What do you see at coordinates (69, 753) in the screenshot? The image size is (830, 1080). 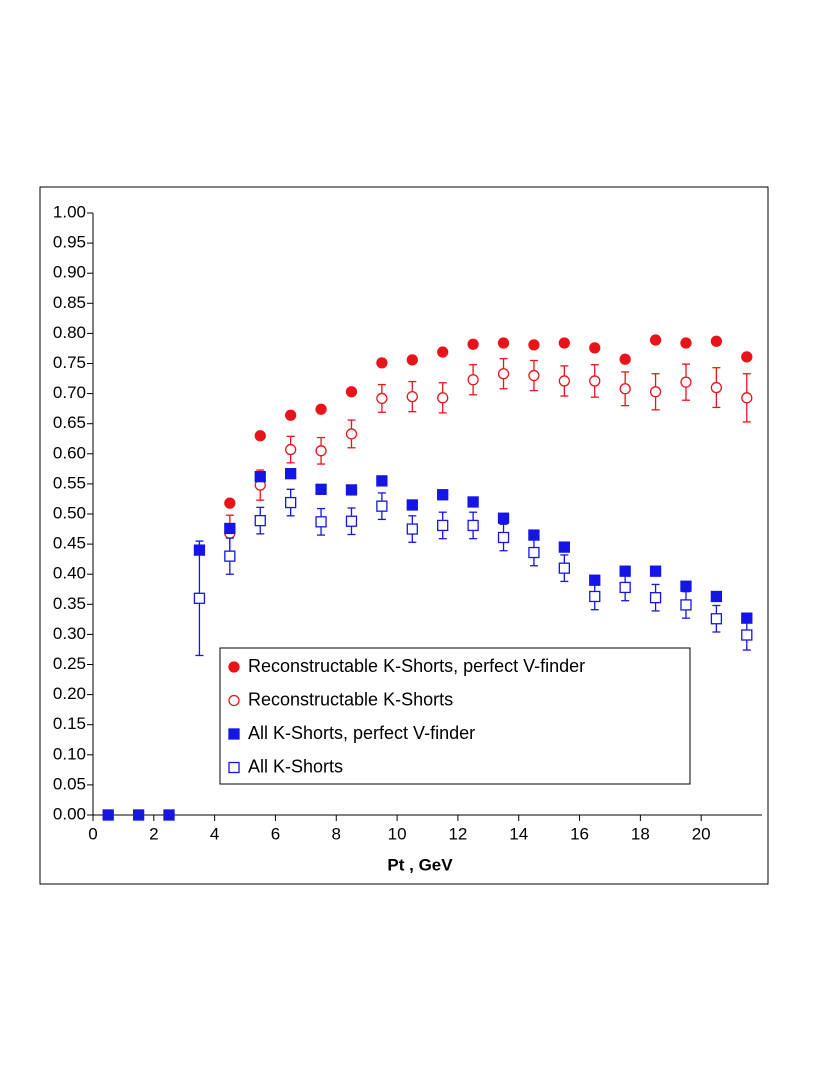 I see `y-tick-label: 0.10` at bounding box center [69, 753].